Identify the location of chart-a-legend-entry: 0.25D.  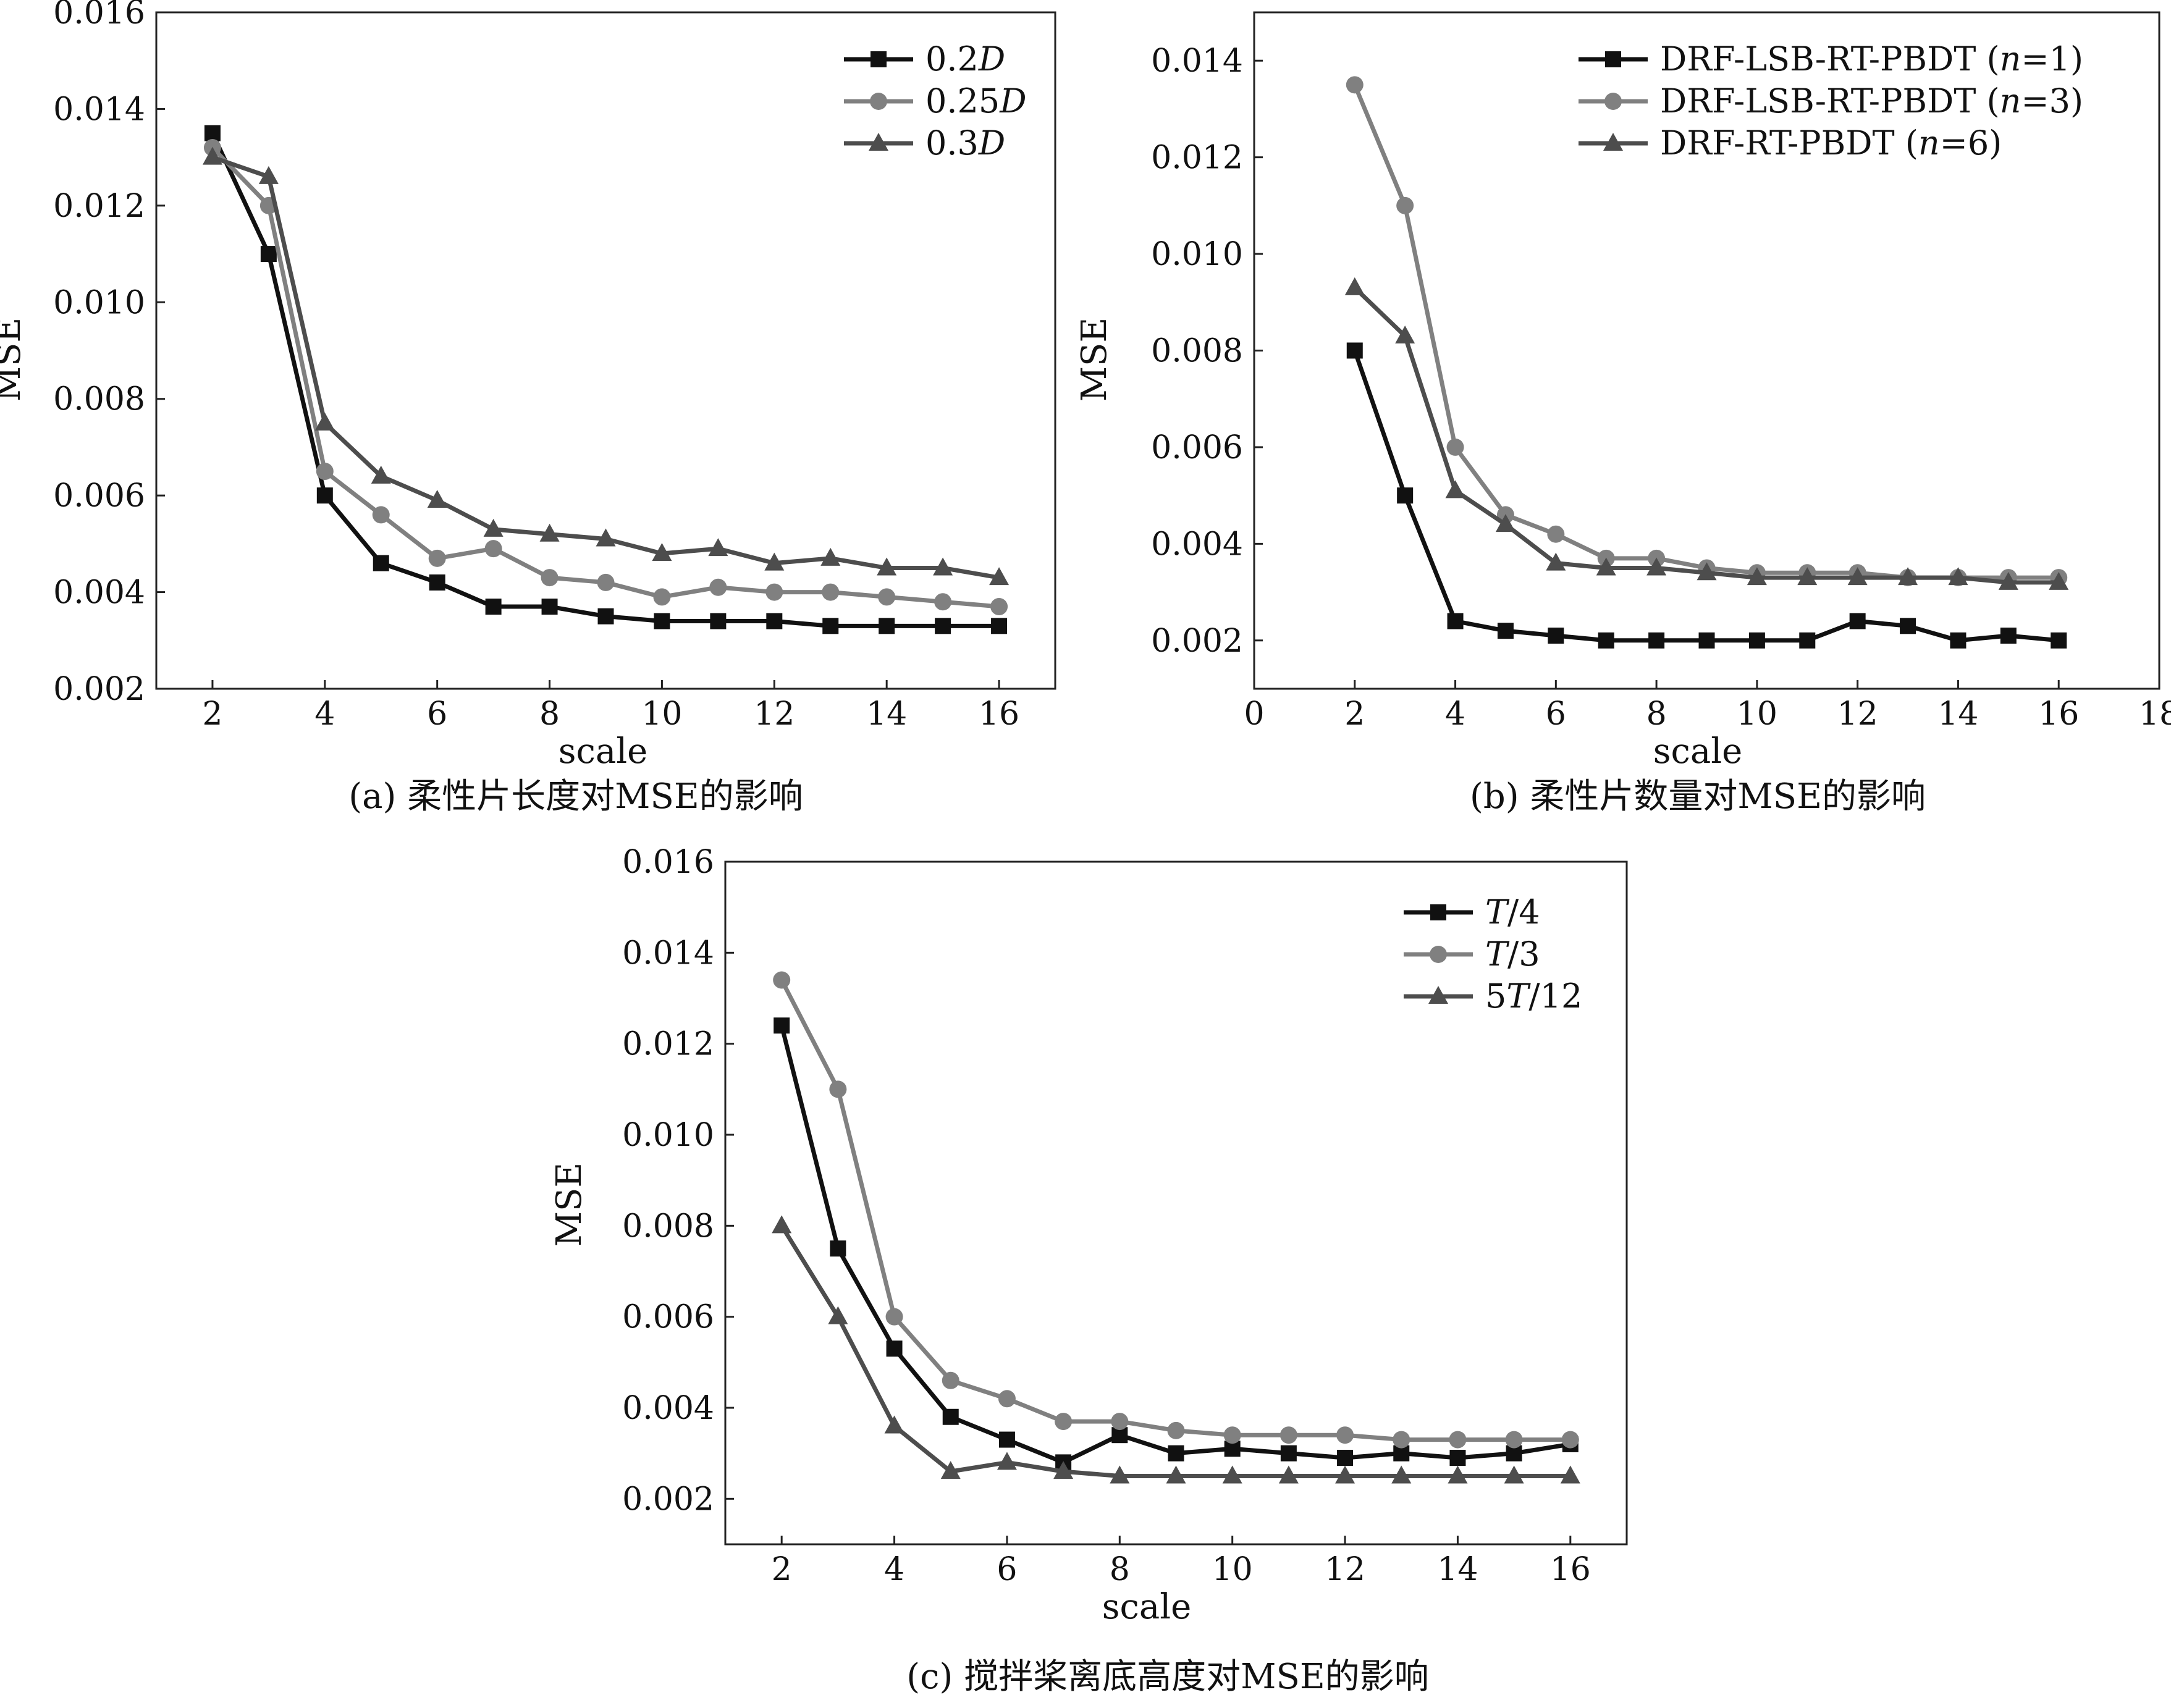
(976, 101).